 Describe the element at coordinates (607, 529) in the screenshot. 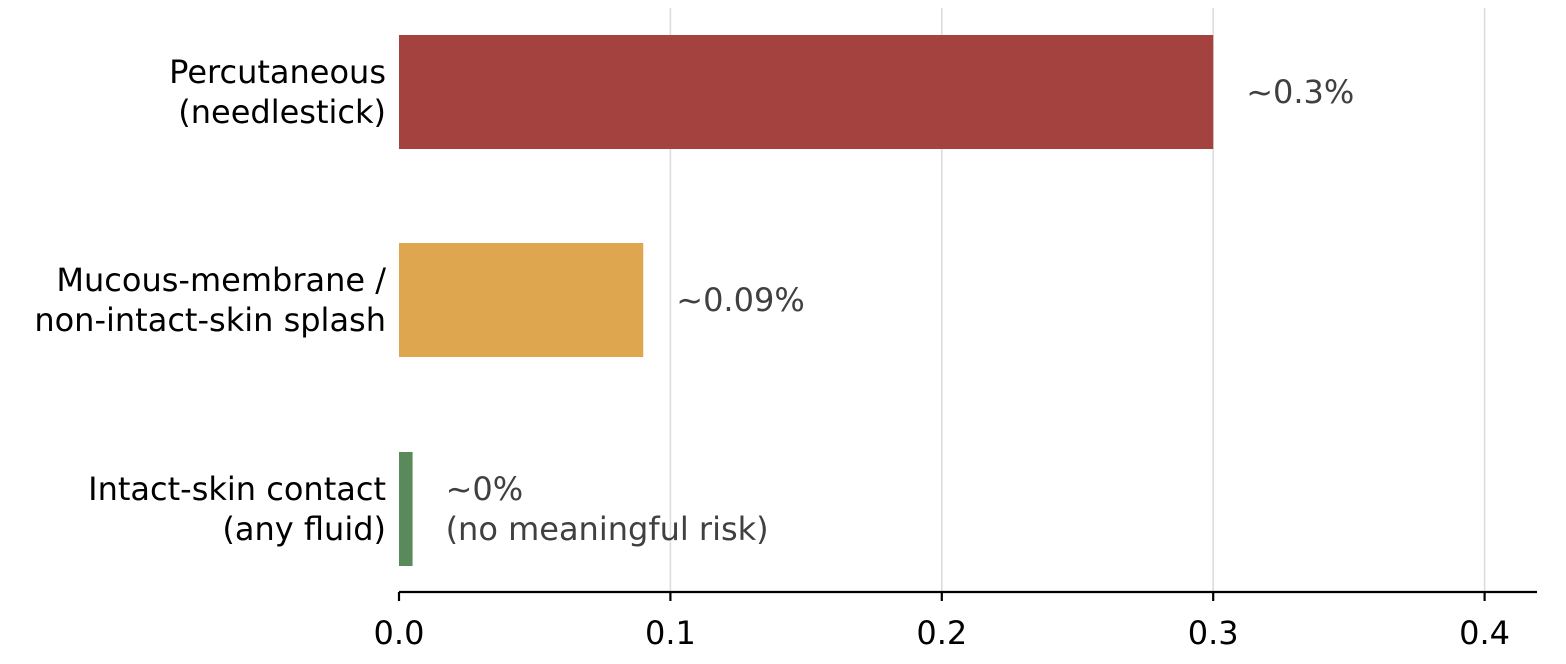

I see `data-label-line: (no meaningful risk)` at that location.